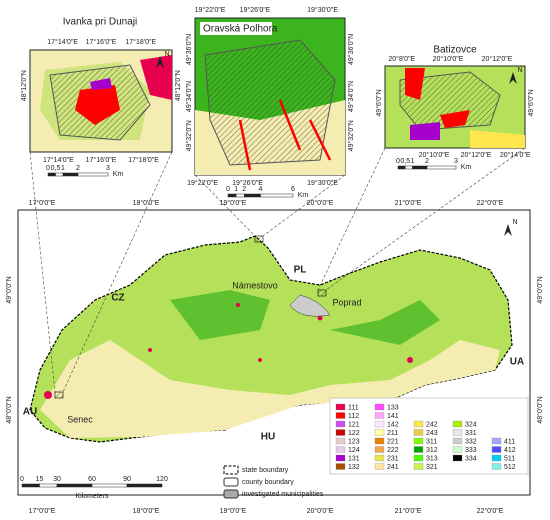 This screenshot has width=550, height=520. What do you see at coordinates (509, 458) in the screenshot?
I see `legend-code: 511` at bounding box center [509, 458].